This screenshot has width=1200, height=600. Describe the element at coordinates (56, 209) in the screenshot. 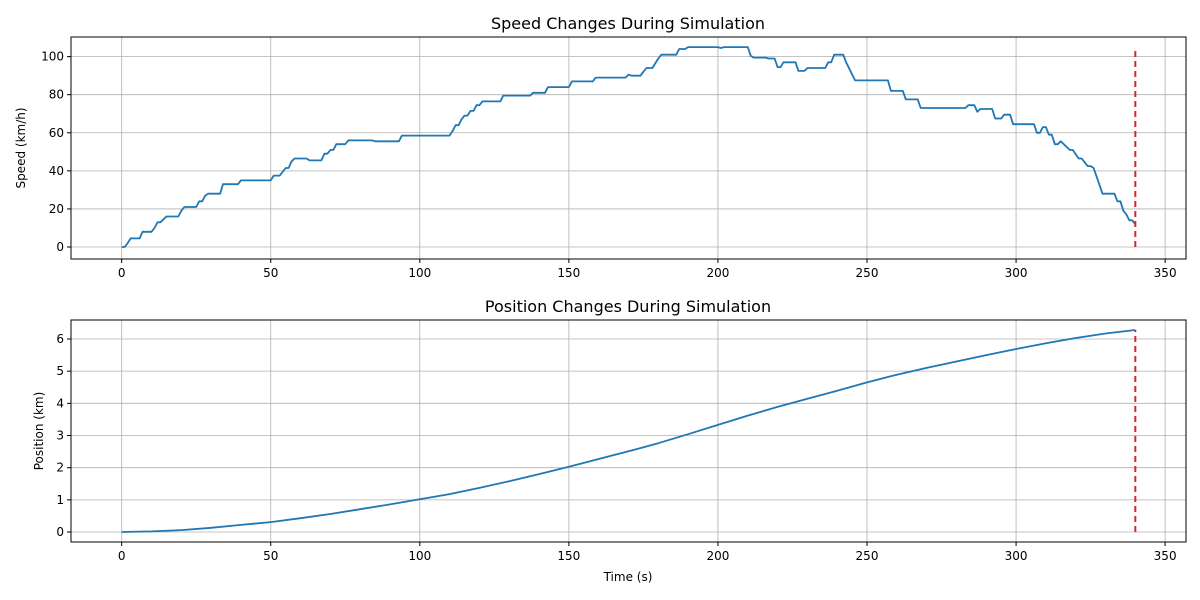

I see `speed-y-tick-label: 20` at that location.